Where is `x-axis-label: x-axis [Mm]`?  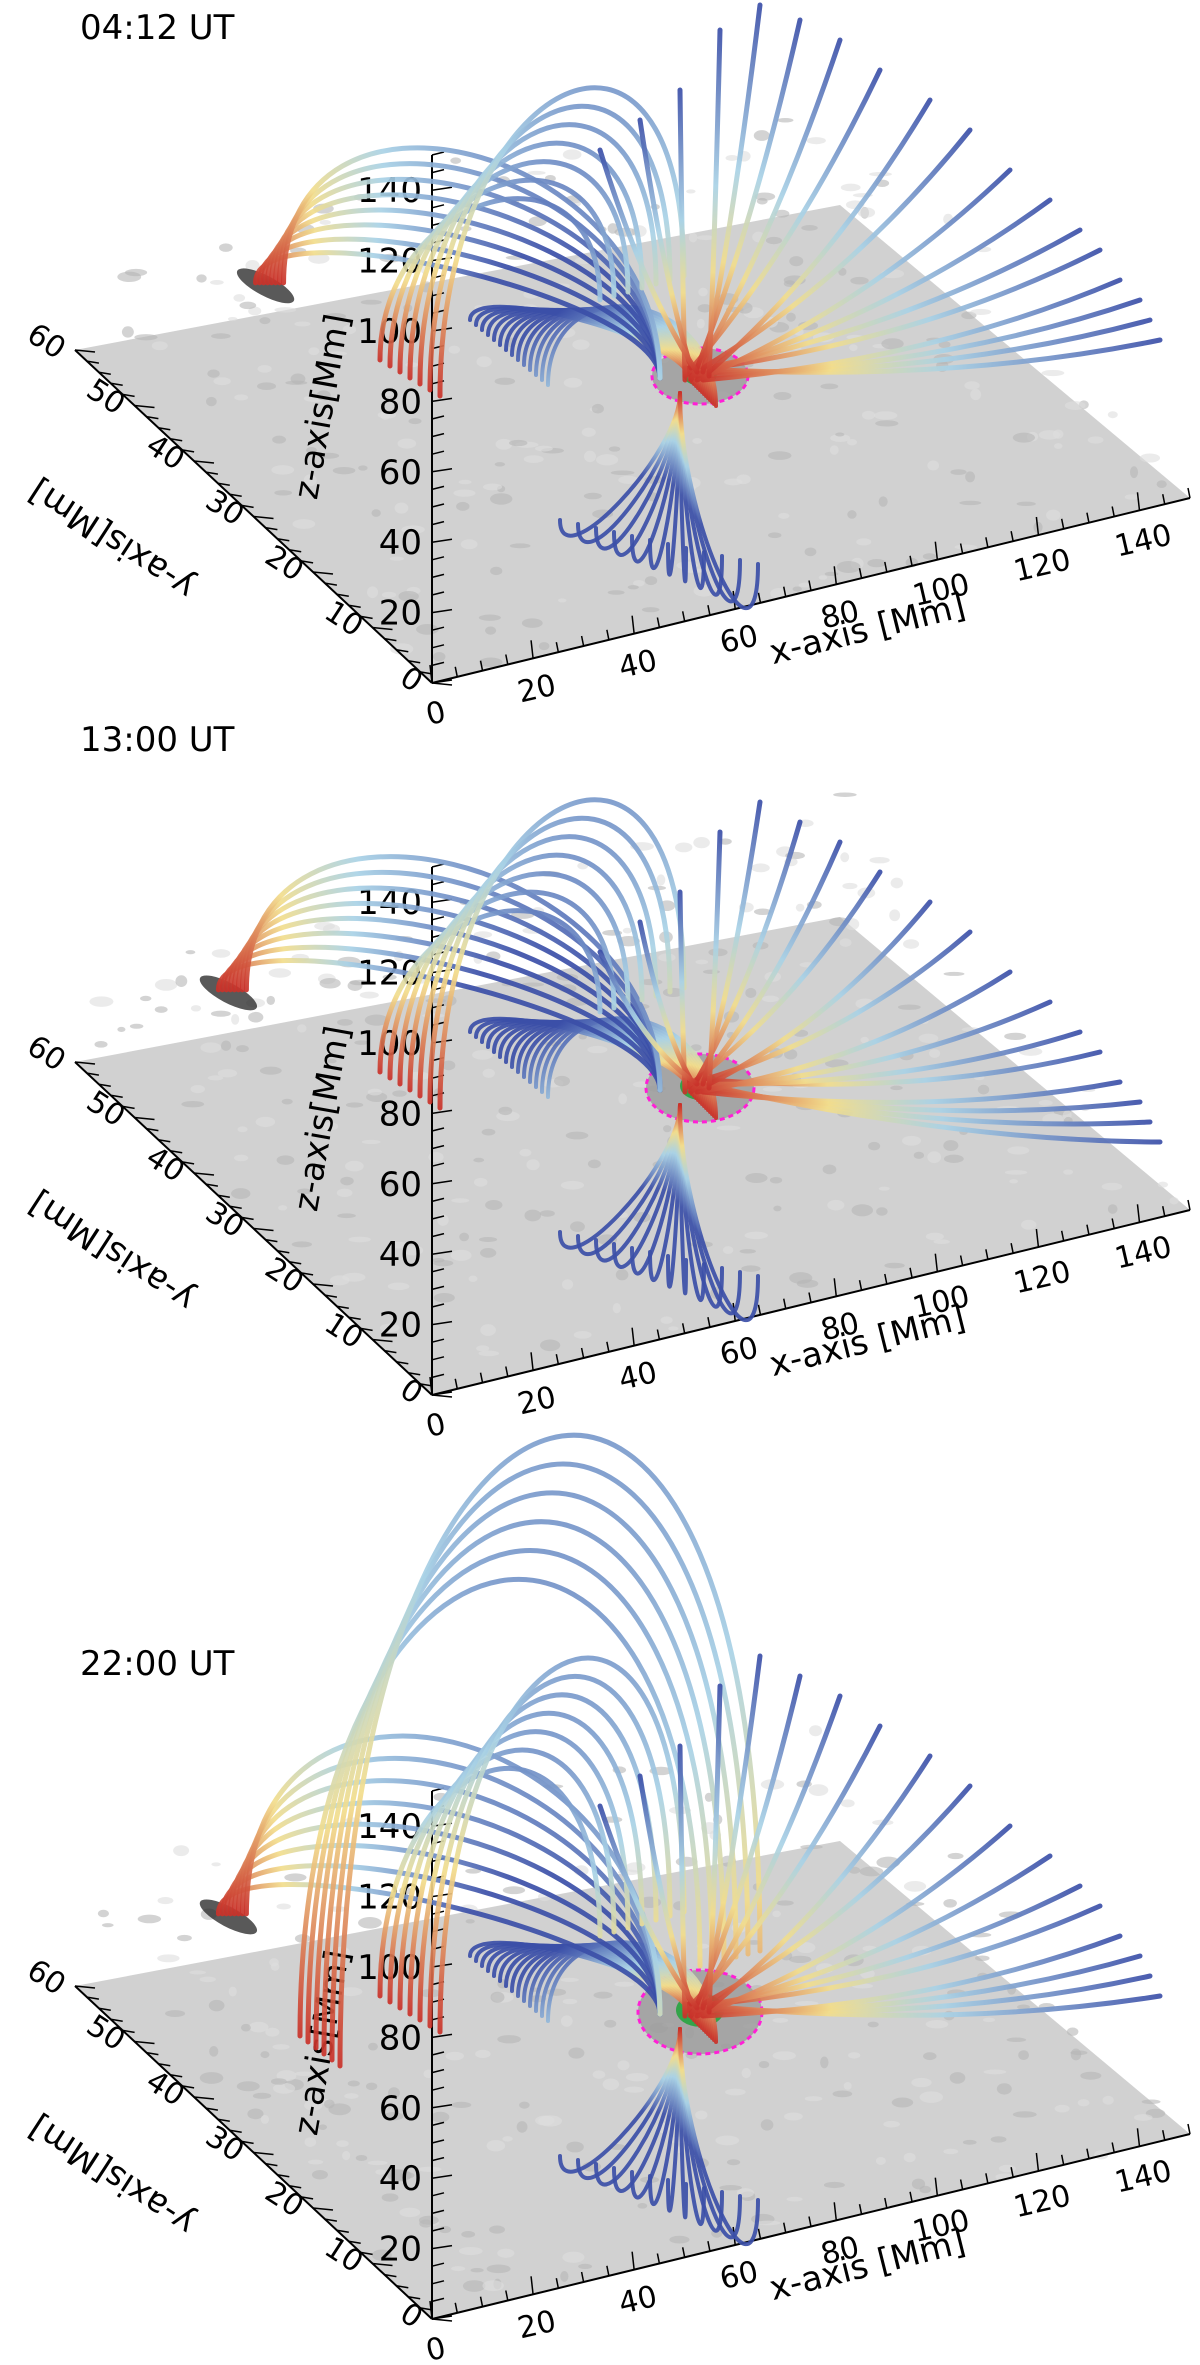
x-axis-label: x-axis [Mm] is located at coordinates (867, 1341).